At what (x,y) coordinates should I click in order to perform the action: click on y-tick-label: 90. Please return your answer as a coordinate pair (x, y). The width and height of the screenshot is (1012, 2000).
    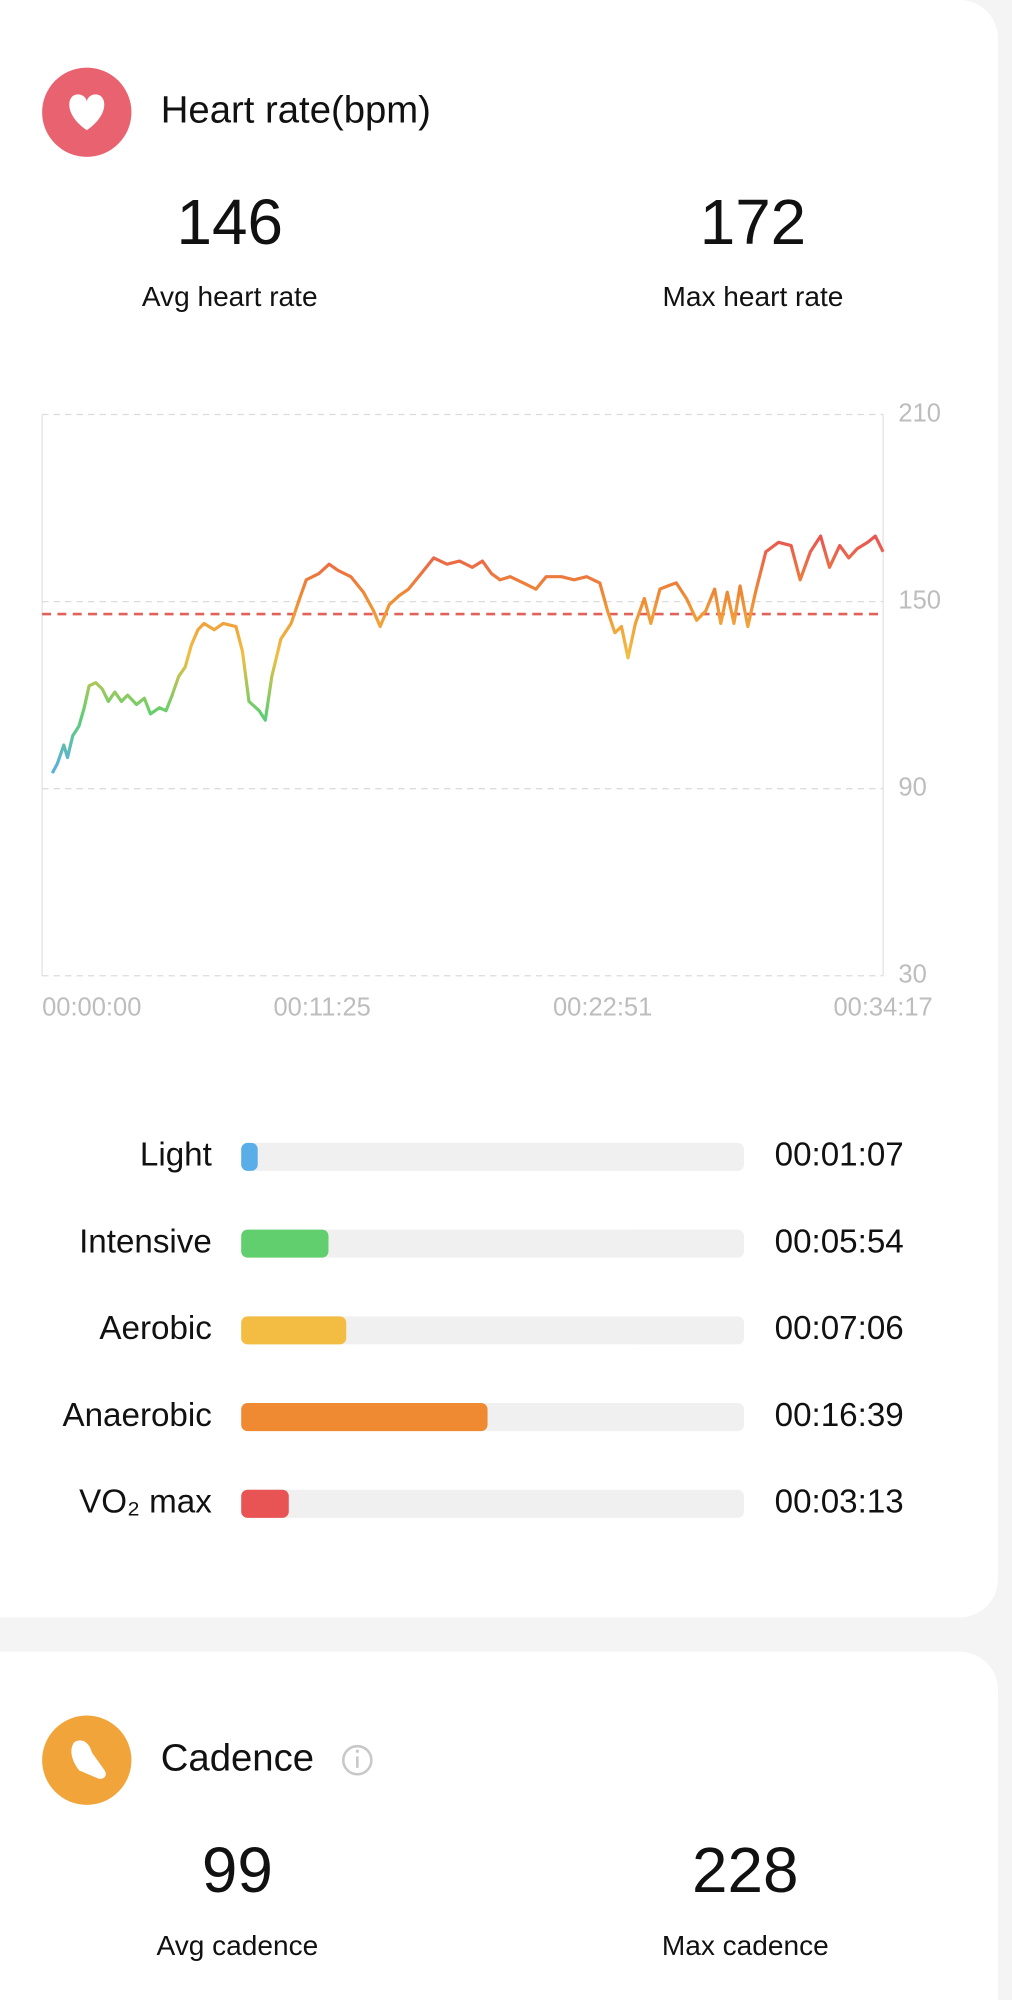
    Looking at the image, I should click on (912, 787).